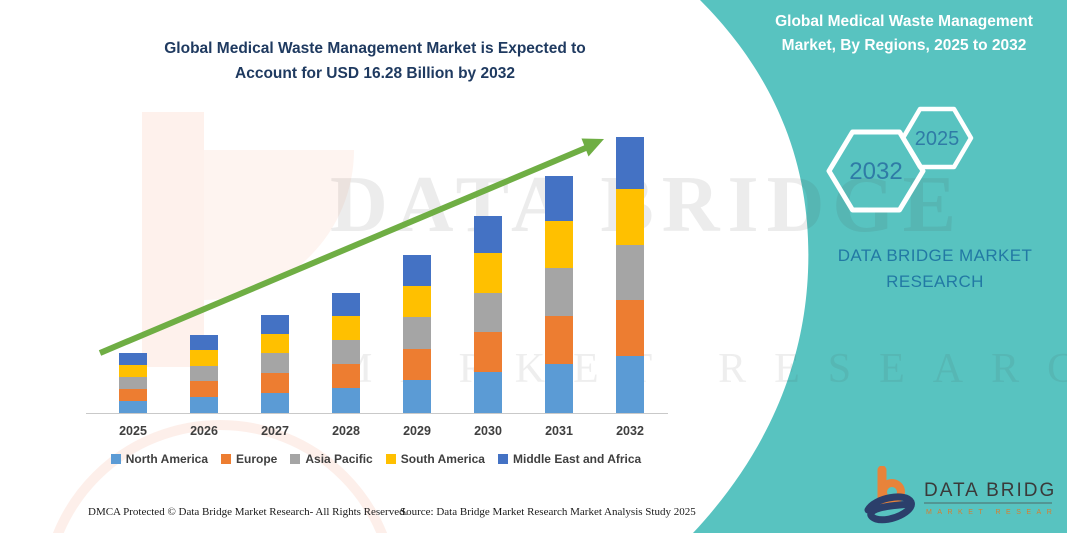  What do you see at coordinates (133, 394) in the screenshot?
I see `bar-segment-2025-europe` at bounding box center [133, 394].